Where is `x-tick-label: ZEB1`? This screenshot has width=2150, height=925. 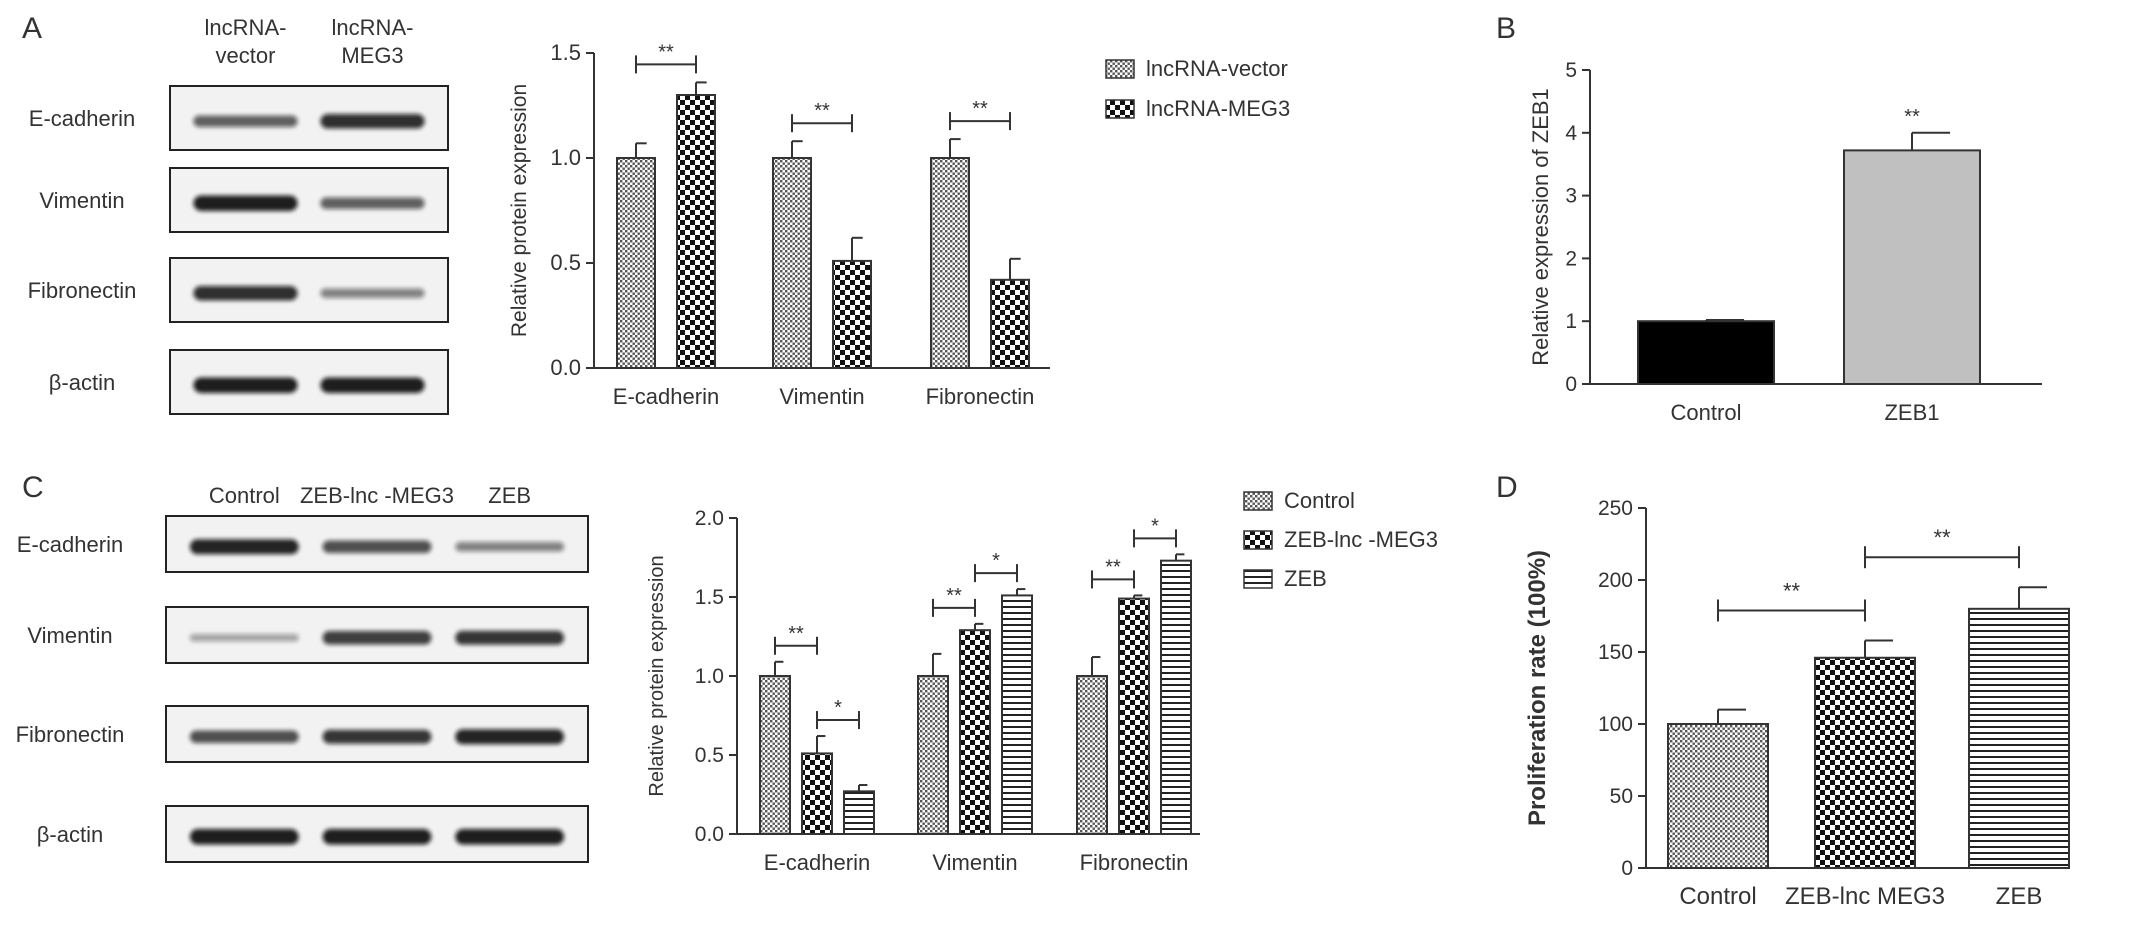 x-tick-label: ZEB1 is located at coordinates (1911, 412).